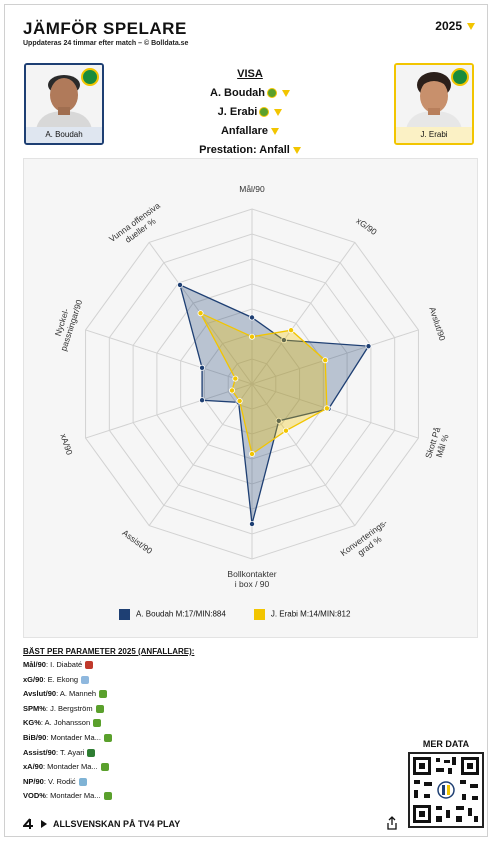 The image size is (494, 843). I want to click on more-data: MER DATA, so click(446, 787).